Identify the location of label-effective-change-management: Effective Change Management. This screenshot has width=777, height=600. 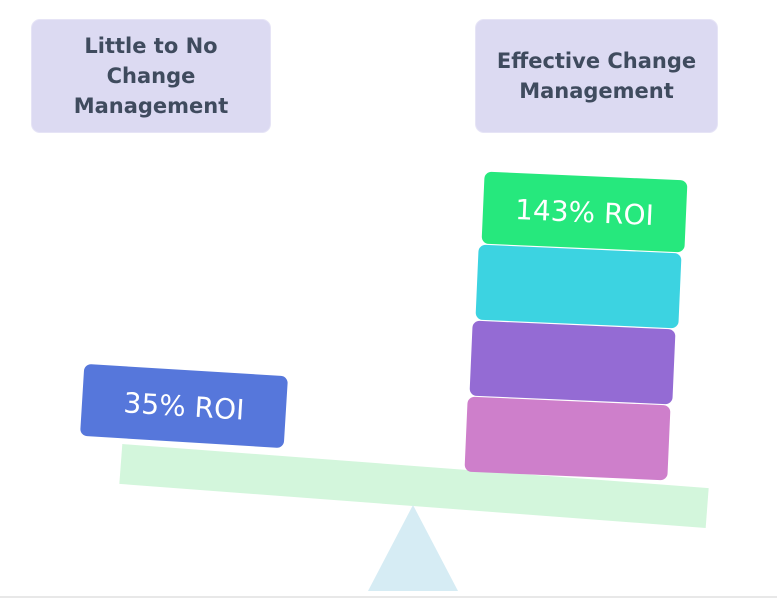
(596, 76).